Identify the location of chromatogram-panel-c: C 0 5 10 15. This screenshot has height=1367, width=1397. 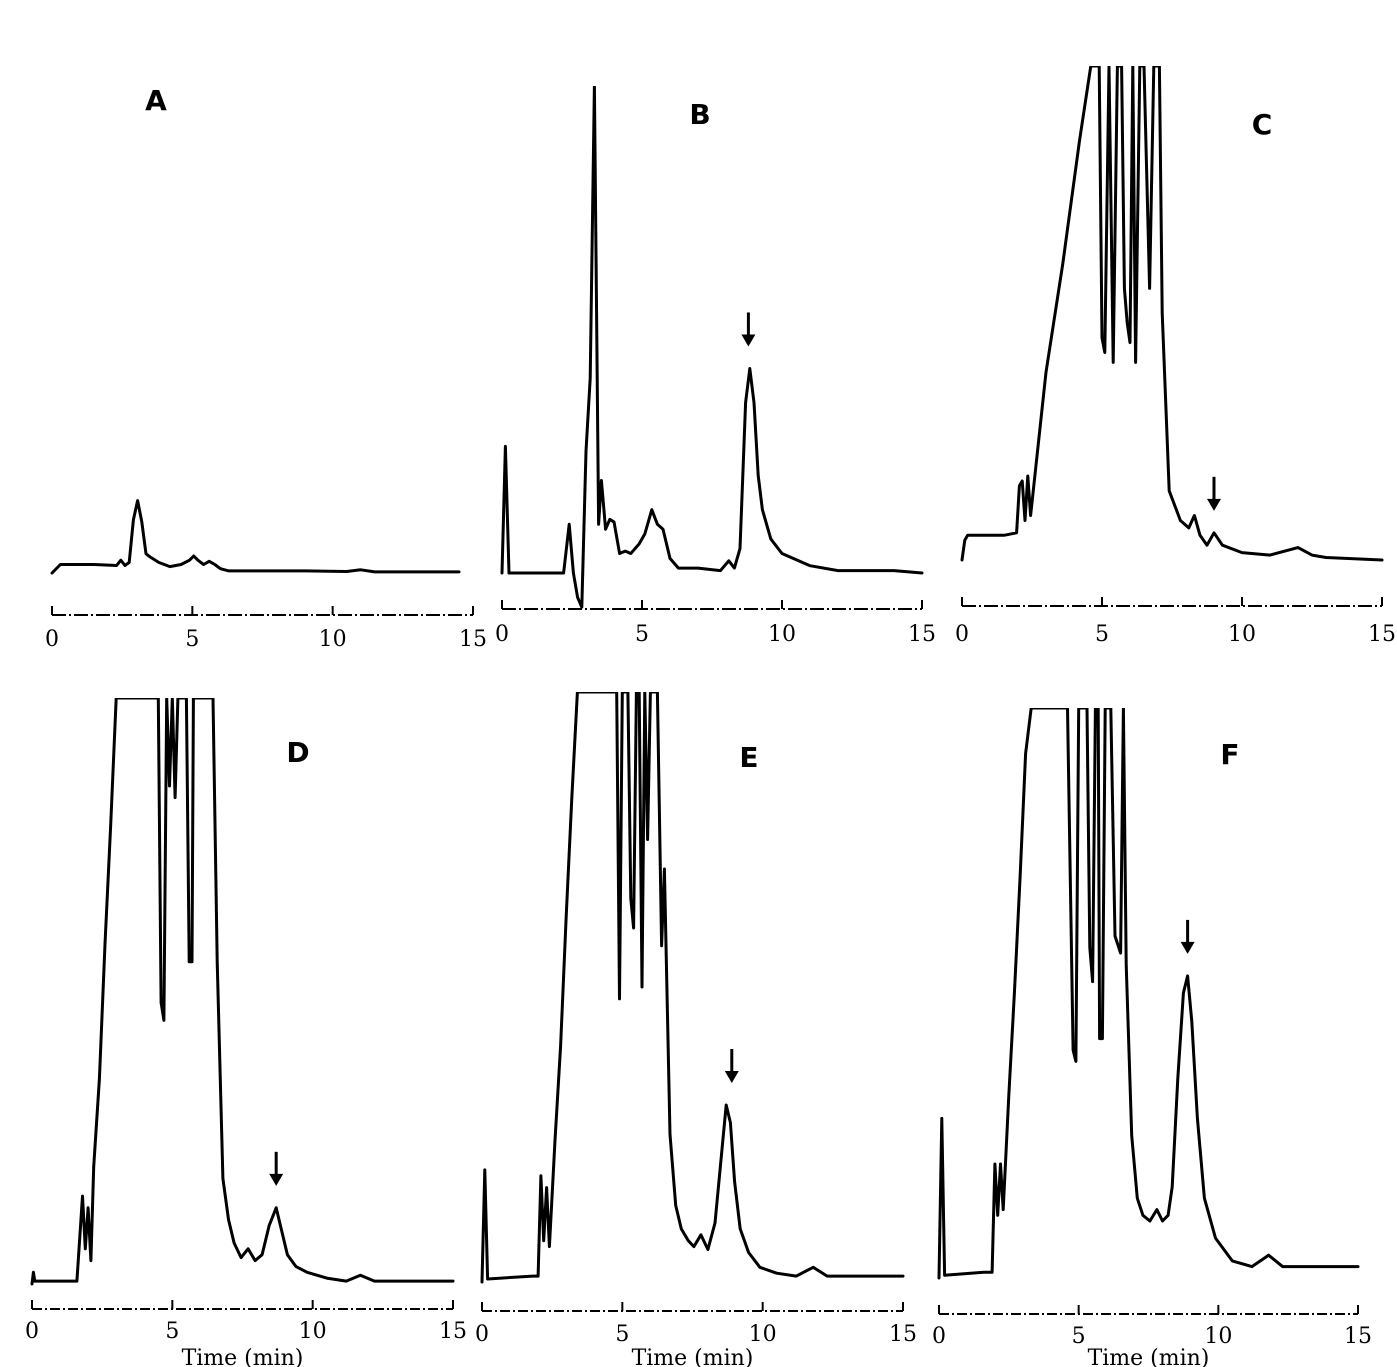
(1175, 356).